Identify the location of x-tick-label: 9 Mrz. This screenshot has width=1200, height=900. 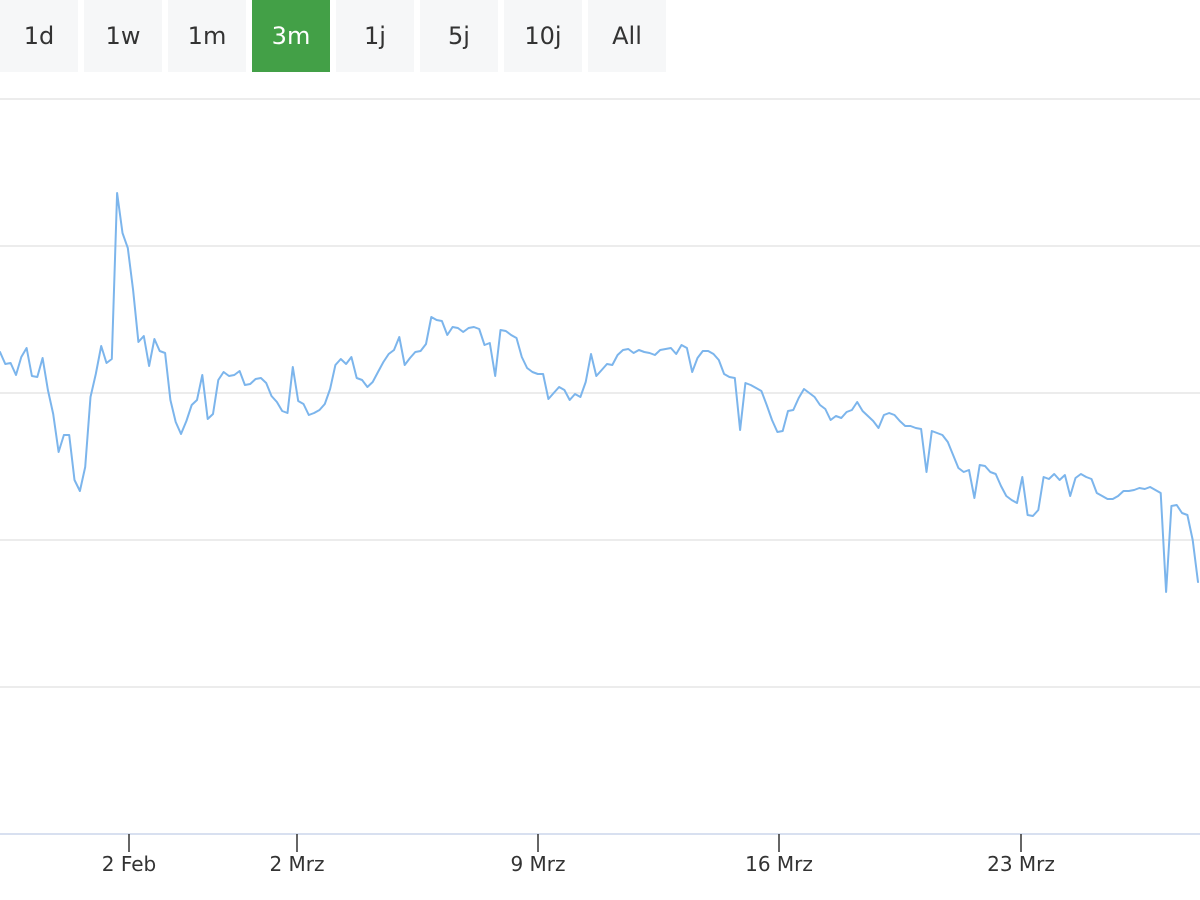
(537, 864).